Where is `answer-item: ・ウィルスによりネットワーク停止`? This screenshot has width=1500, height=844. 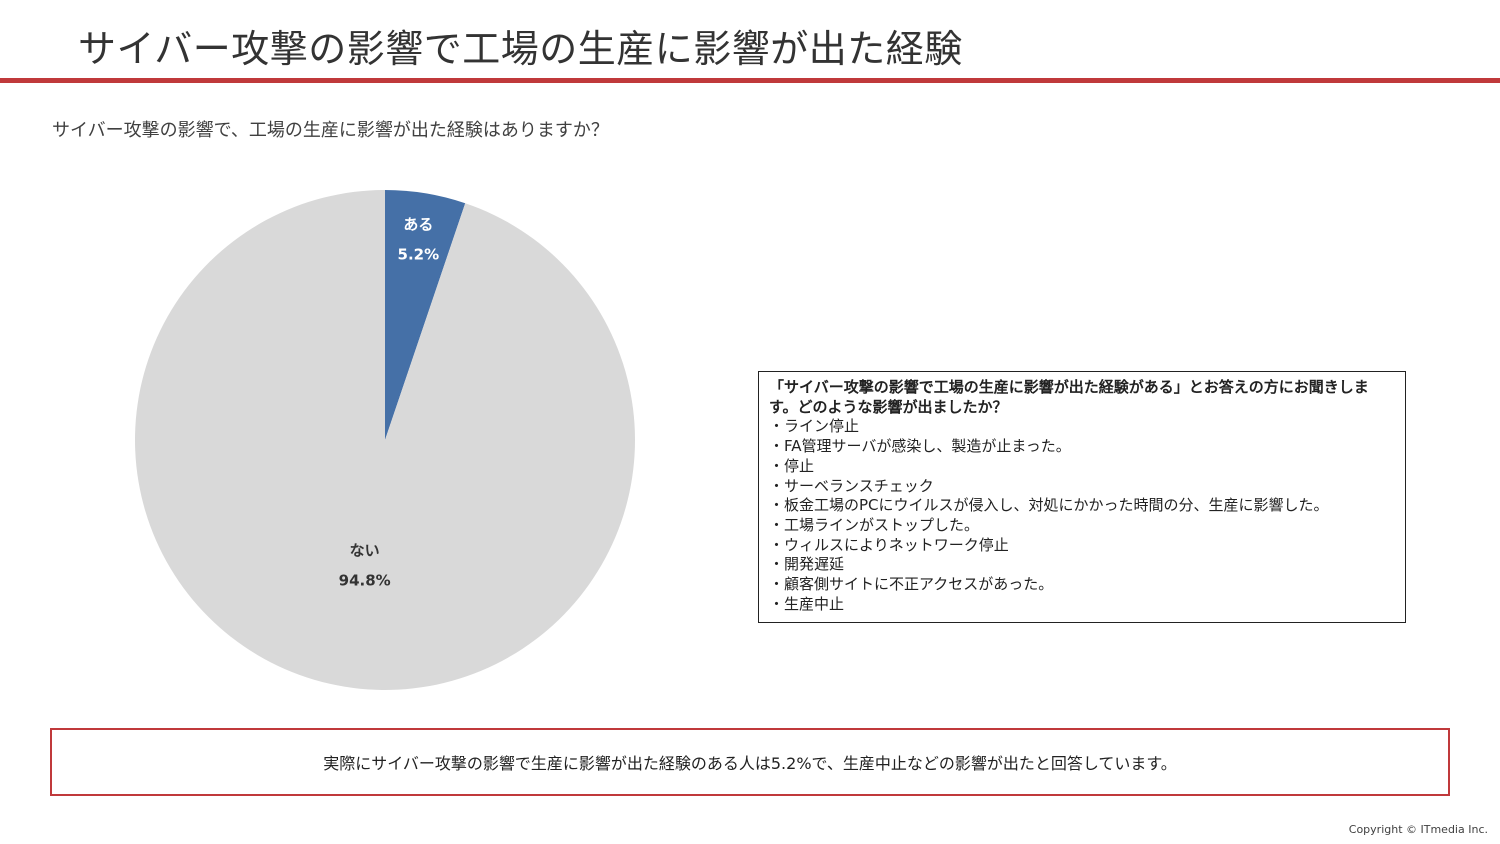 answer-item: ・ウィルスによりネットワーク停止 is located at coordinates (889, 544).